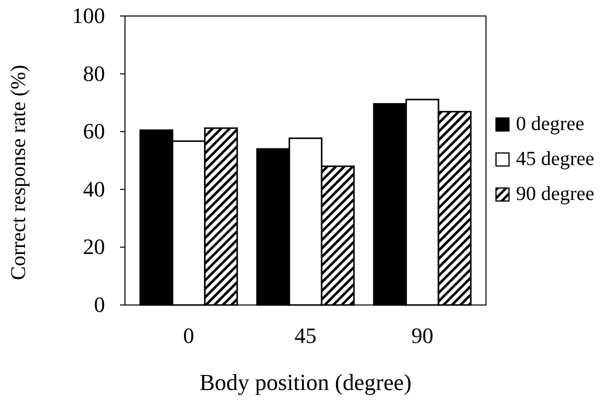 The image size is (615, 403). Describe the element at coordinates (422, 335) in the screenshot. I see `x-tick-label: 90` at that location.